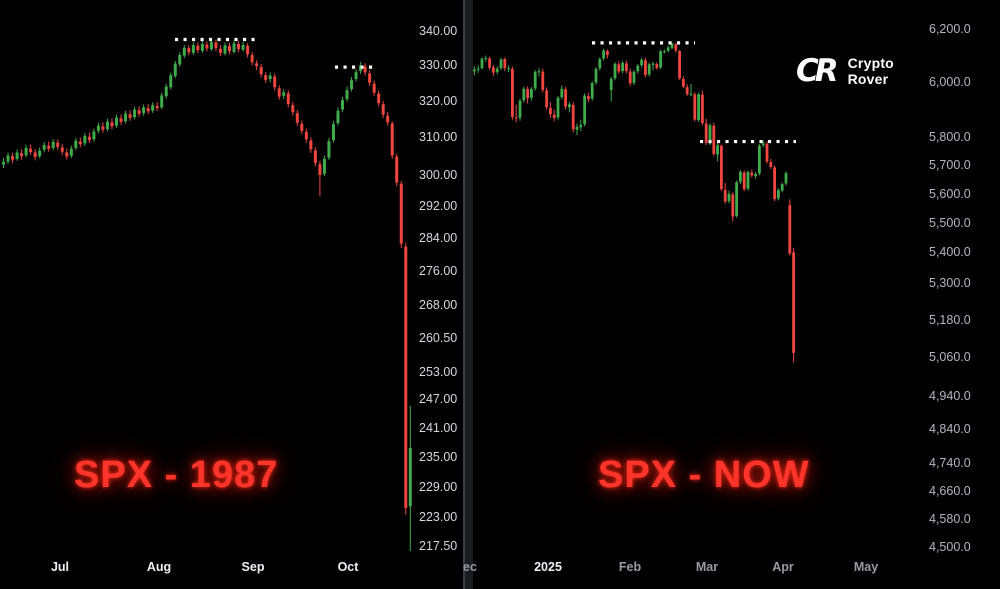 The image size is (1000, 589). What do you see at coordinates (868, 79) in the screenshot?
I see `watermark-line2: Rover` at bounding box center [868, 79].